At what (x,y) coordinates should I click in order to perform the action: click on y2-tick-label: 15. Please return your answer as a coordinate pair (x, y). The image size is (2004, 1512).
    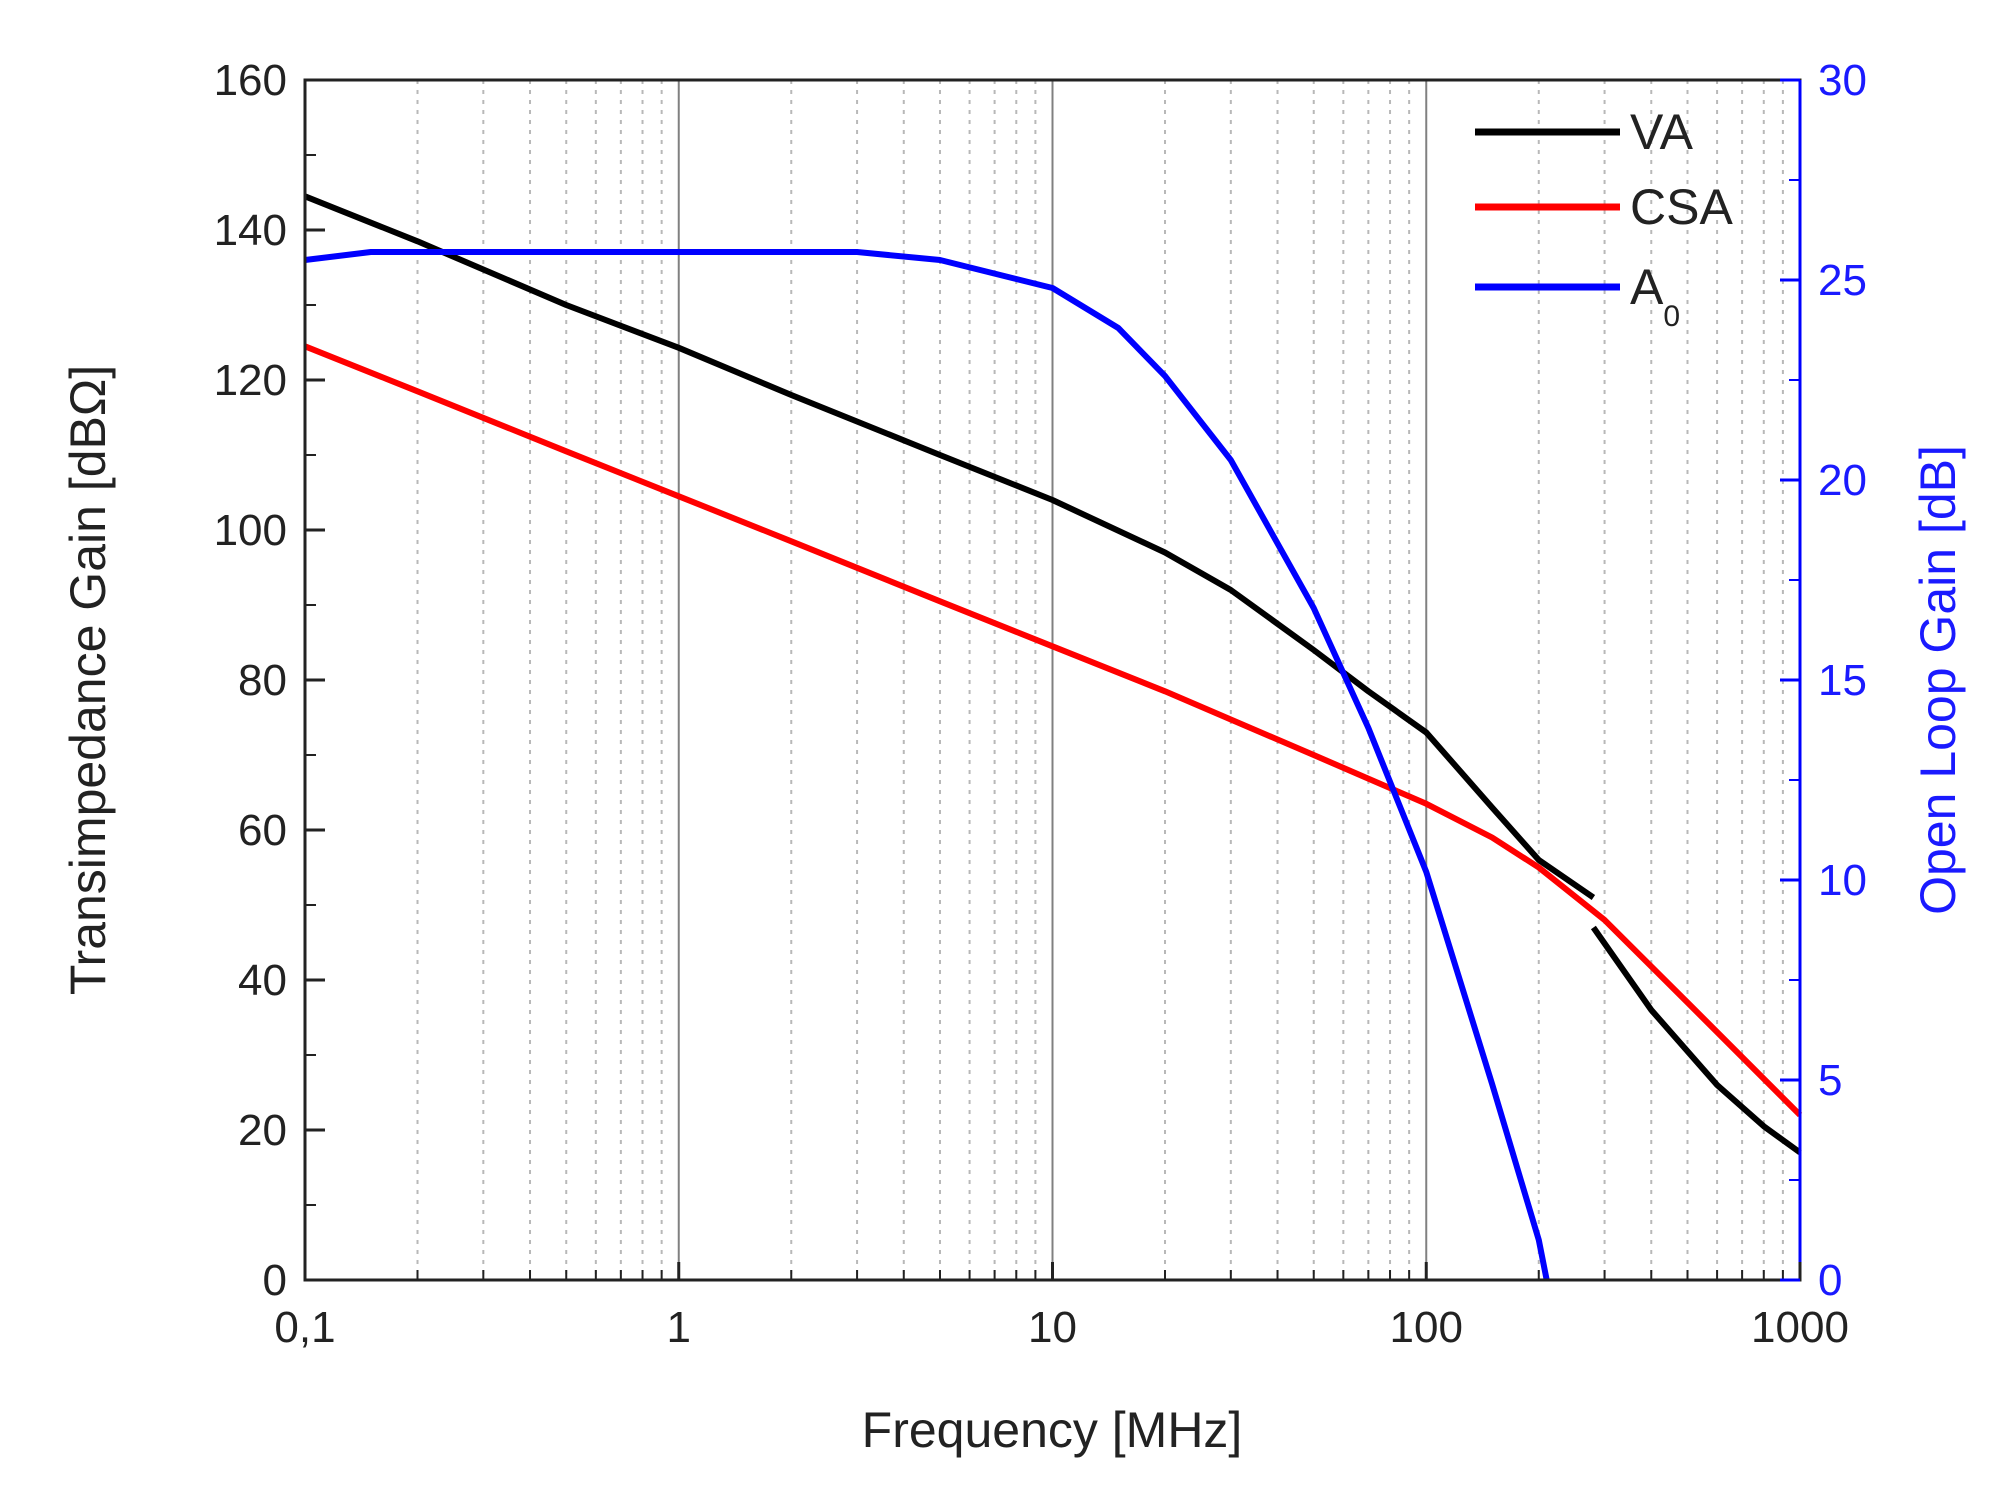
    Looking at the image, I should click on (1842, 680).